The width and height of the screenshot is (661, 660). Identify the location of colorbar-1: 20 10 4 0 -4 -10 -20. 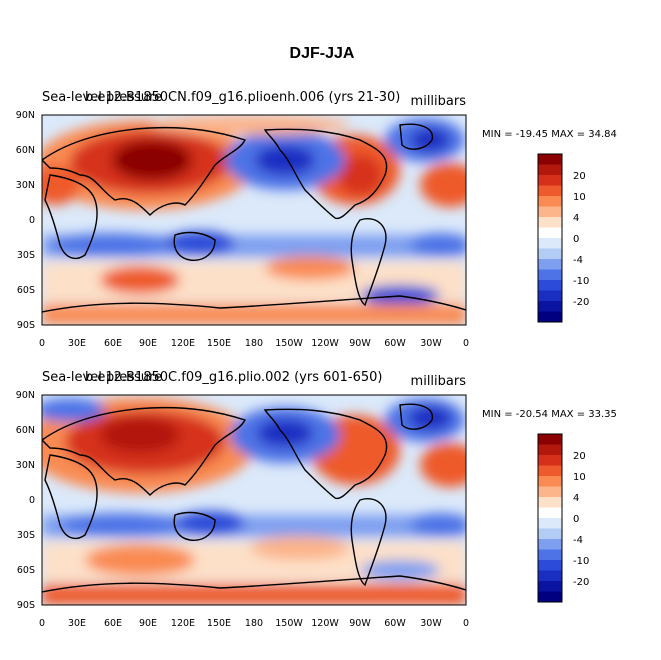
(563, 238).